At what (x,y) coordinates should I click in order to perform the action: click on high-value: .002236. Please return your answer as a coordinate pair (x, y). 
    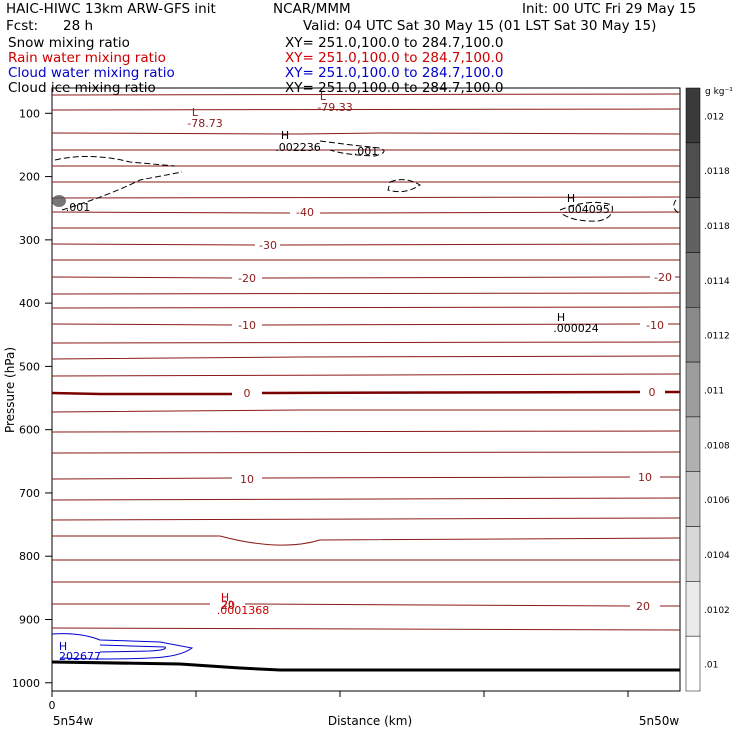
    Looking at the image, I should click on (298, 147).